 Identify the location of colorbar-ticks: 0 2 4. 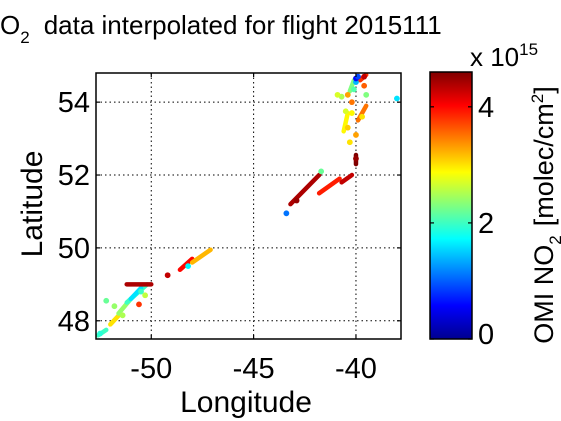
(462, 221).